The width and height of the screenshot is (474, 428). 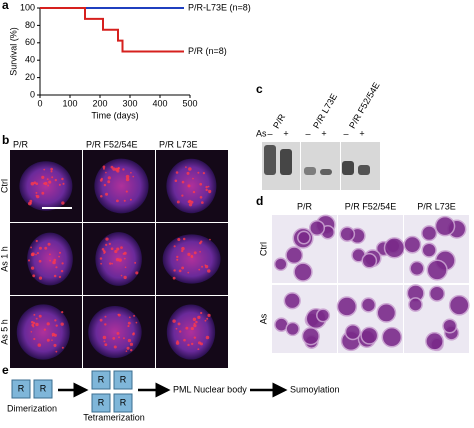 What do you see at coordinates (263, 249) in the screenshot?
I see `row-label: Ctrl` at bounding box center [263, 249].